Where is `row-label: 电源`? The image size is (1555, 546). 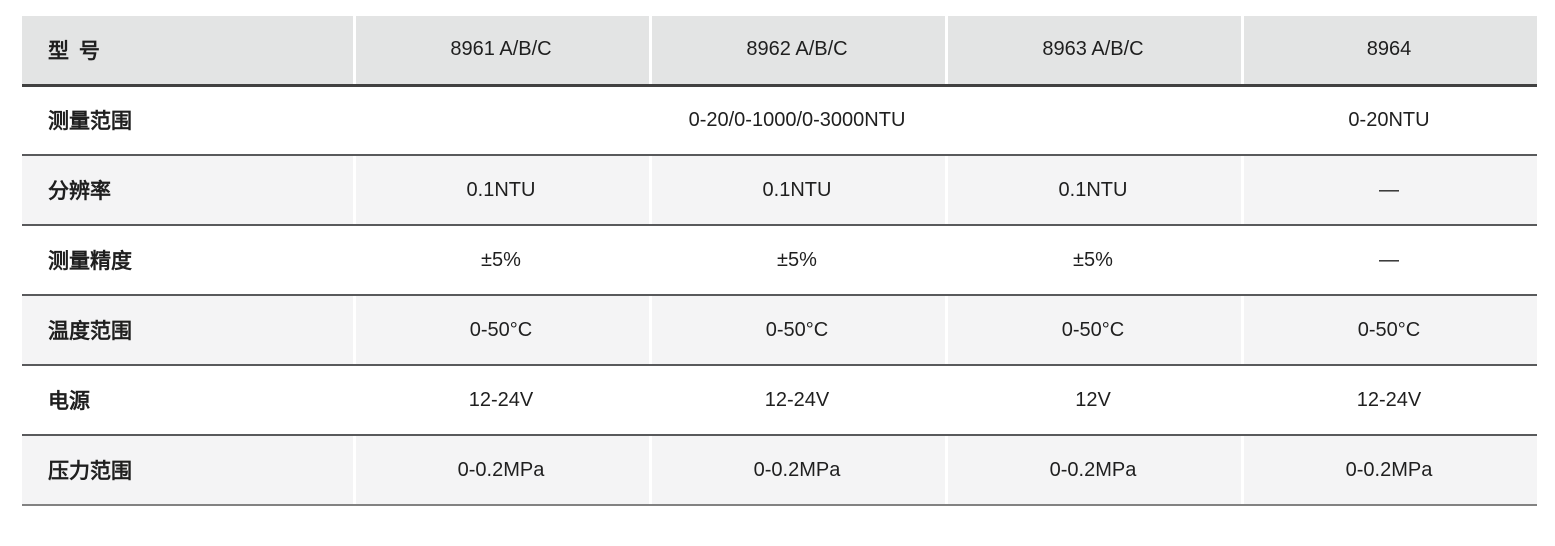
row-label: 电源 is located at coordinates (187, 399).